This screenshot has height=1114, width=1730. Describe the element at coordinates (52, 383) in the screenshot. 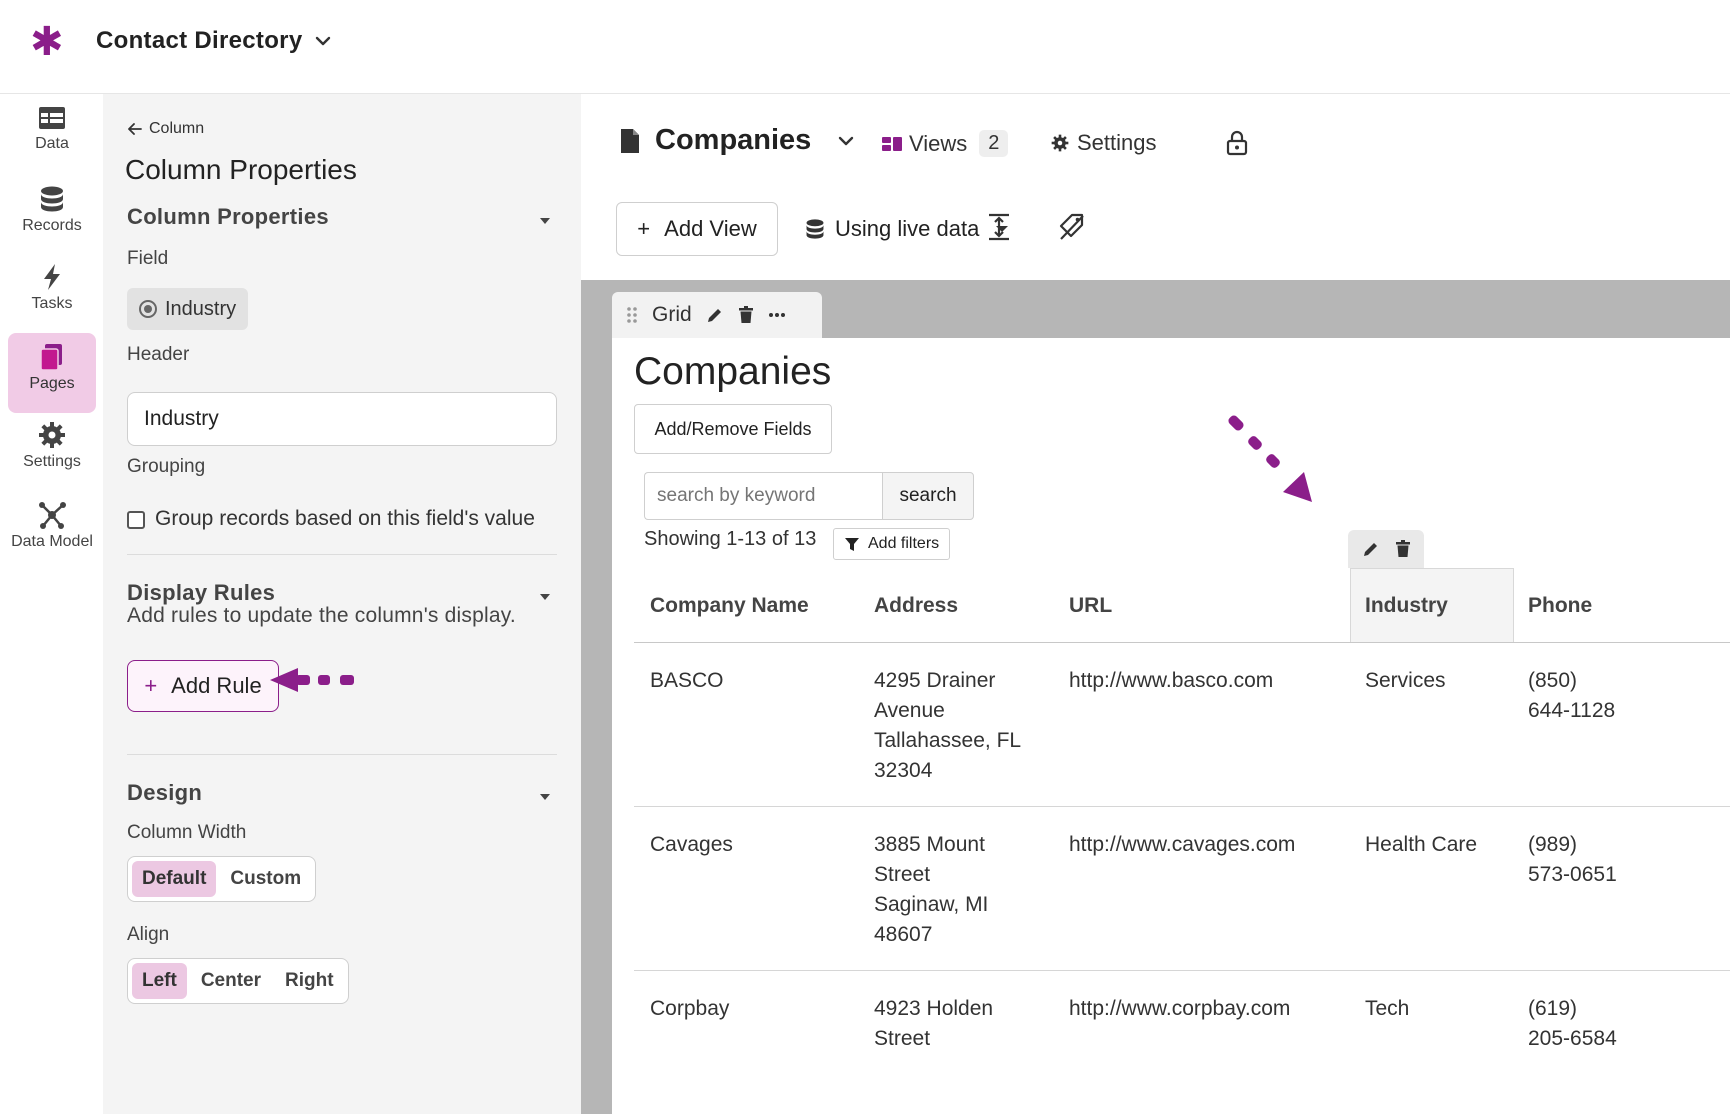

I see `nav-label: Pages` at that location.